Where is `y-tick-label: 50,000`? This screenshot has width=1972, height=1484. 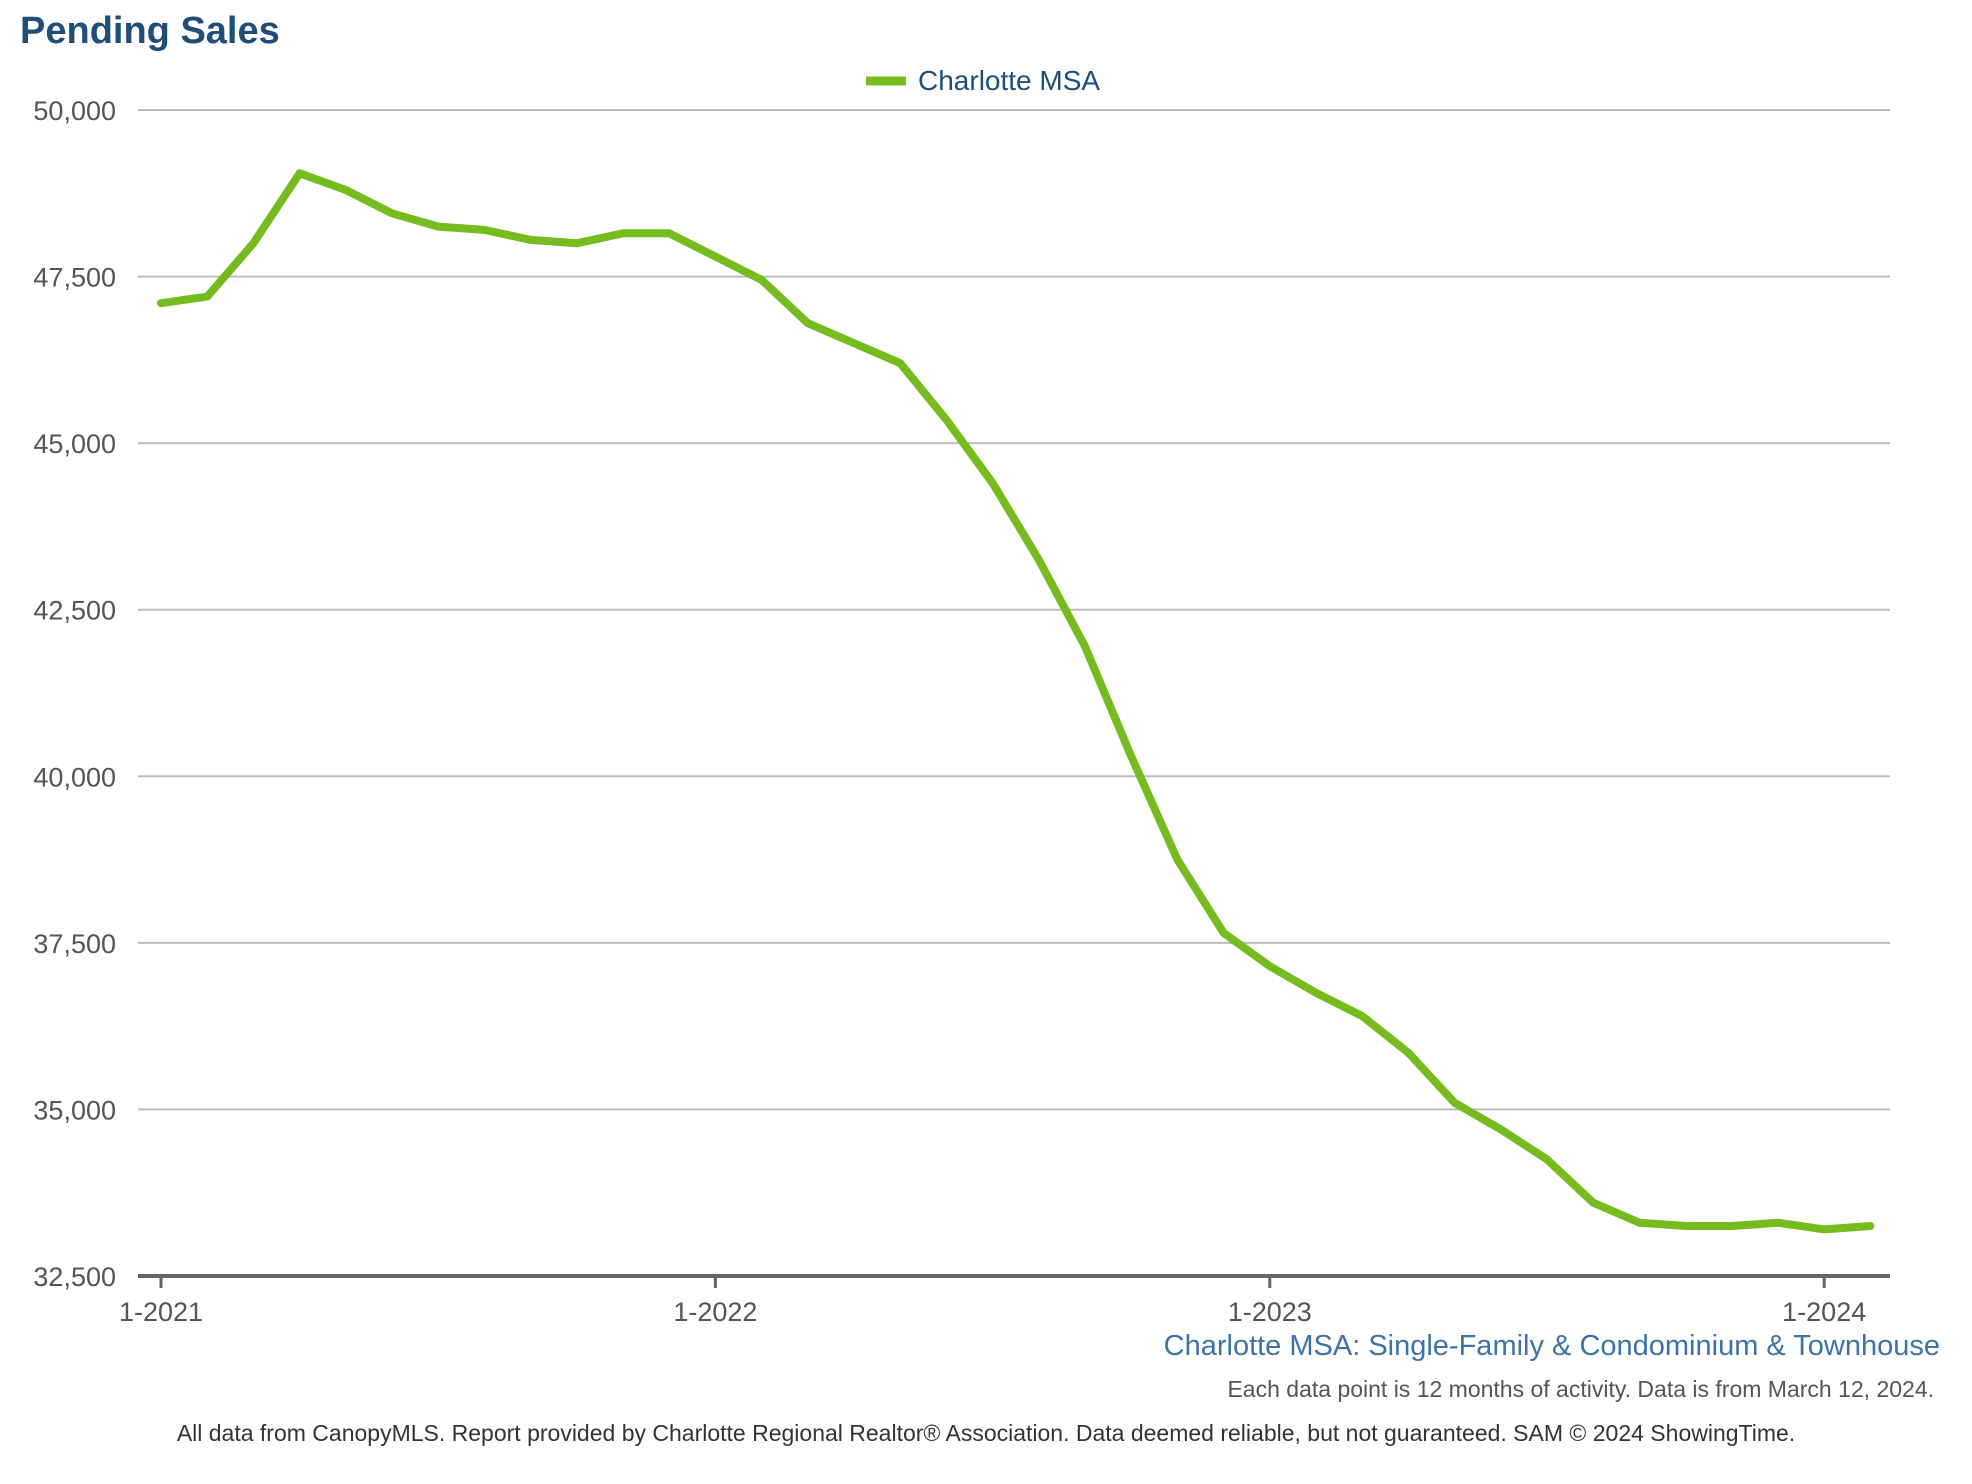
y-tick-label: 50,000 is located at coordinates (74, 111).